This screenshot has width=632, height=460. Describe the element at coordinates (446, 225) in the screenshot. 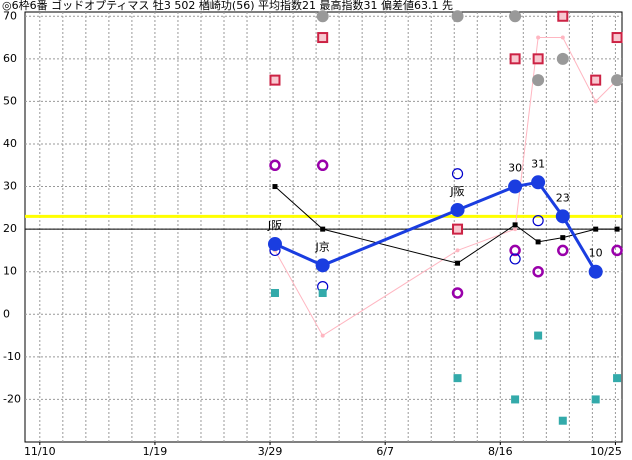

I see `series-line` at that location.